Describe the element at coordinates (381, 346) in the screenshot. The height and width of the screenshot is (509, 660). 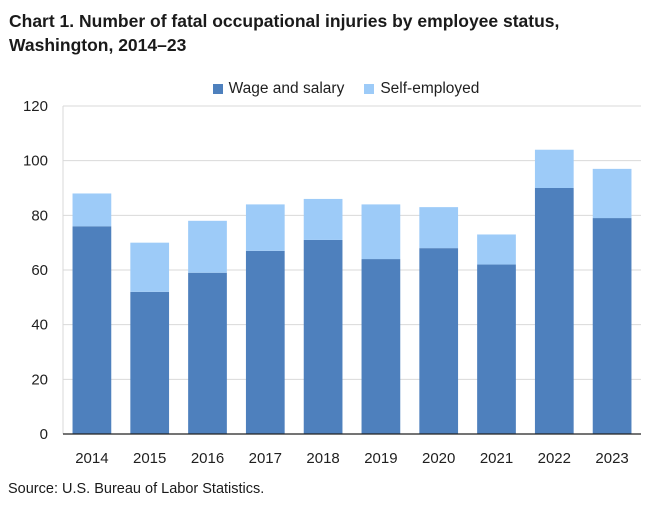
I see `bar-wage-and-salary-2019` at that location.